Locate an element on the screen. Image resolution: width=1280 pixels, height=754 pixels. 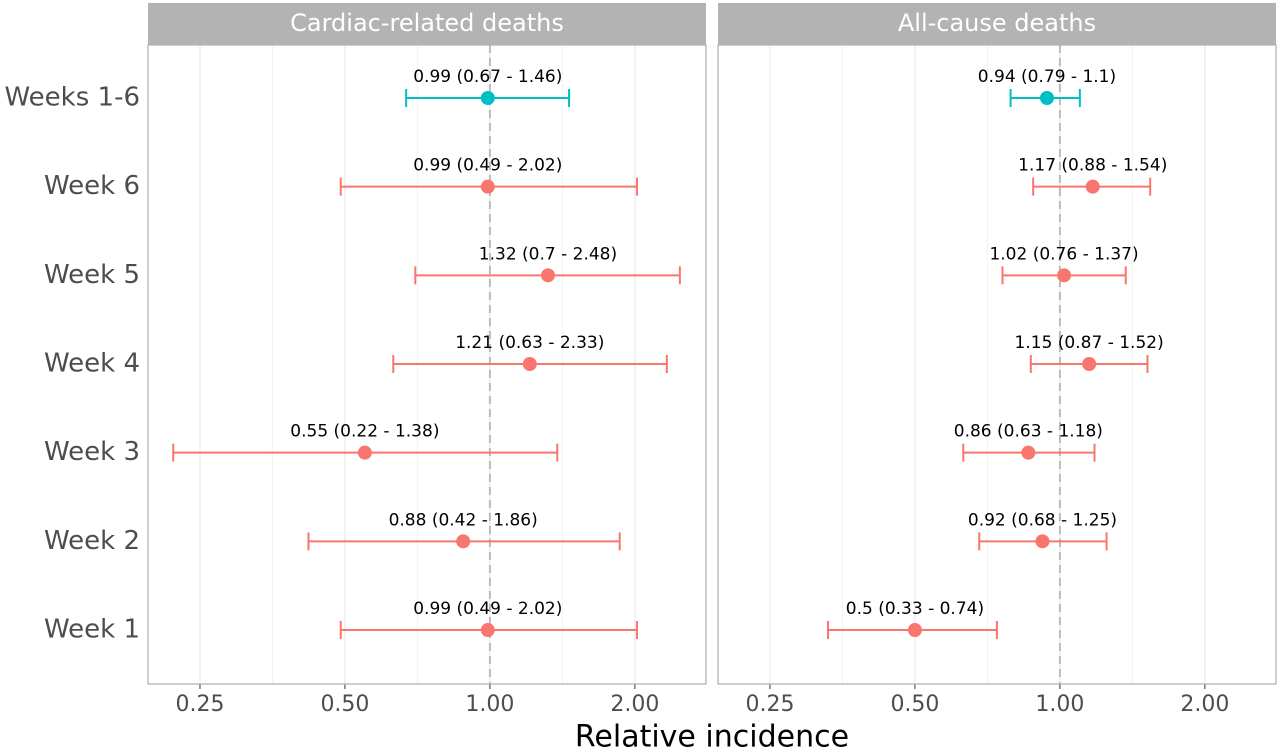
y-tick-label: Week 6 is located at coordinates (92, 186).